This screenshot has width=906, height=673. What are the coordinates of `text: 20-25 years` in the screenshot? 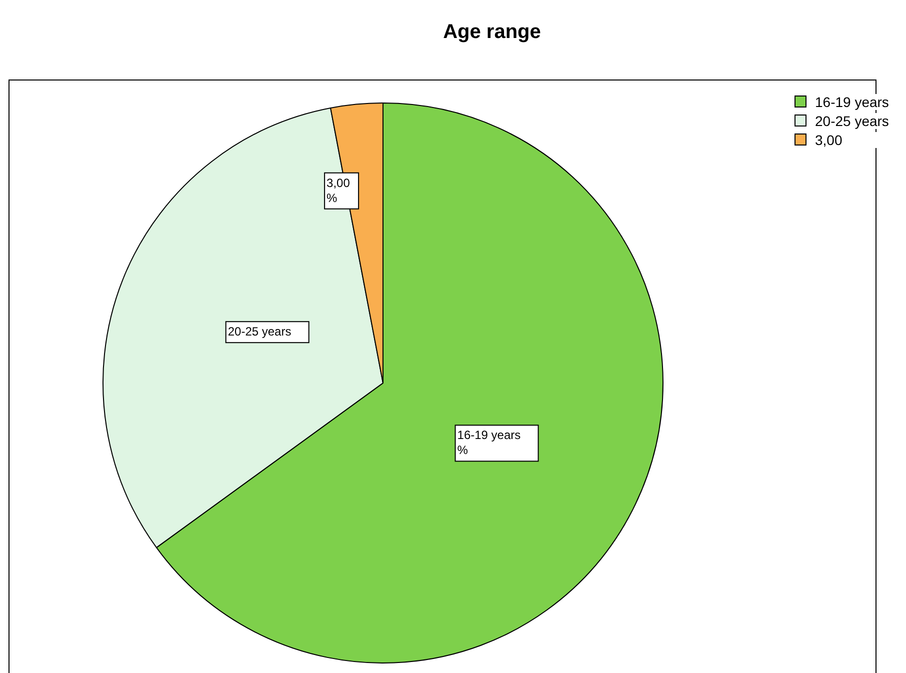 It's located at (260, 331).